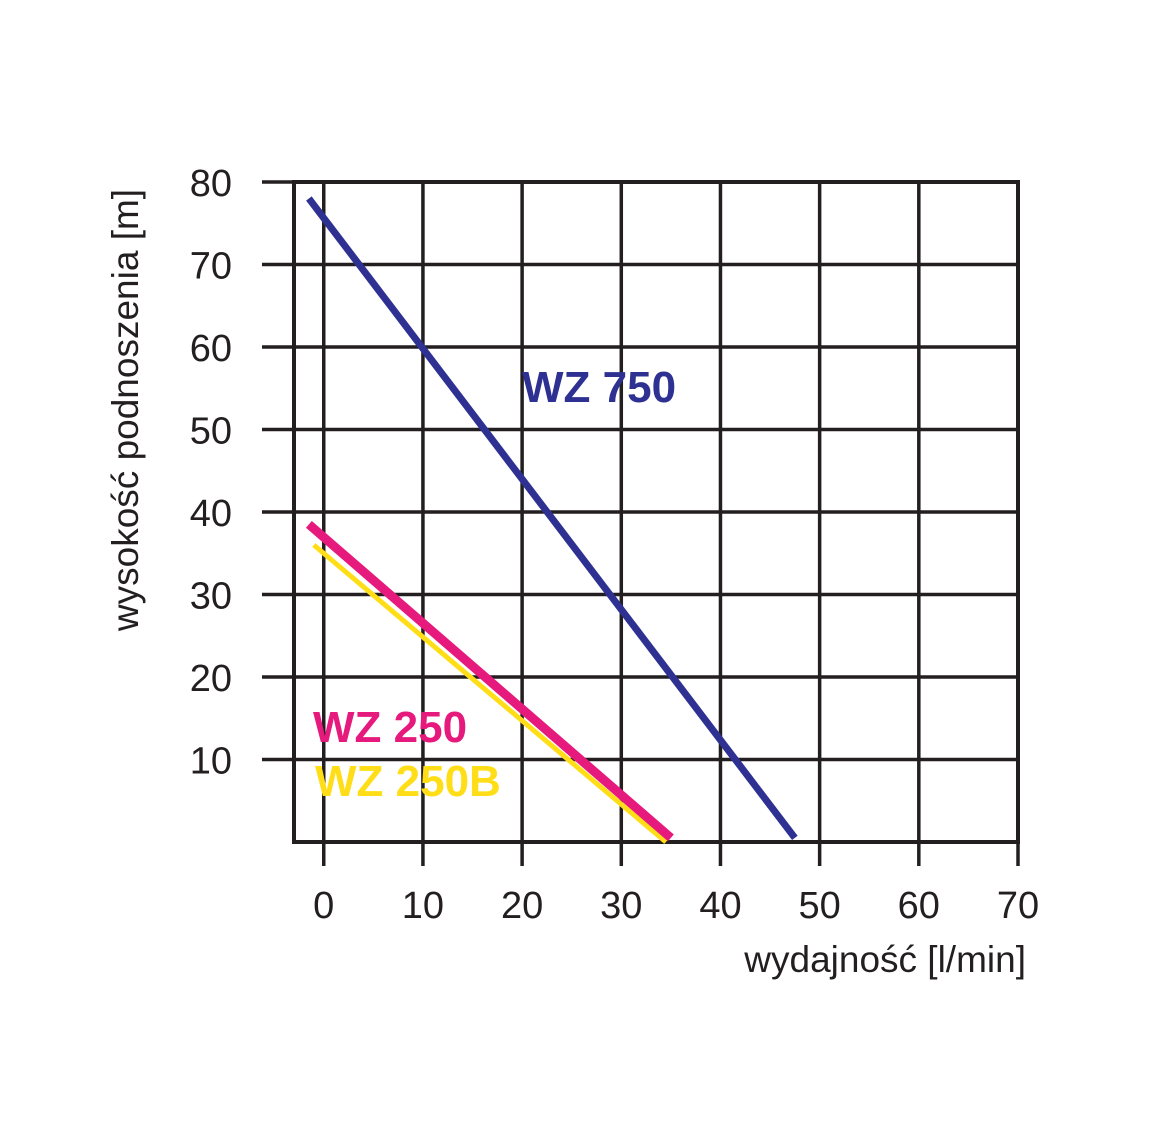 The height and width of the screenshot is (1132, 1170). What do you see at coordinates (211, 679) in the screenshot?
I see `y-tick-label: 20` at bounding box center [211, 679].